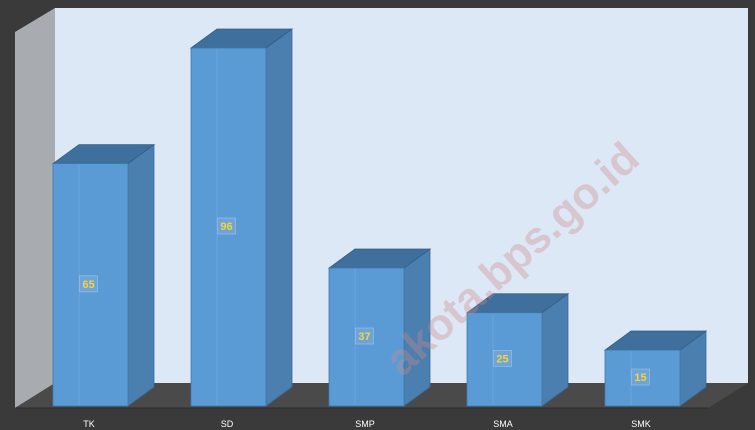 This screenshot has height=430, width=755. I want to click on bar-tk, so click(103, 275).